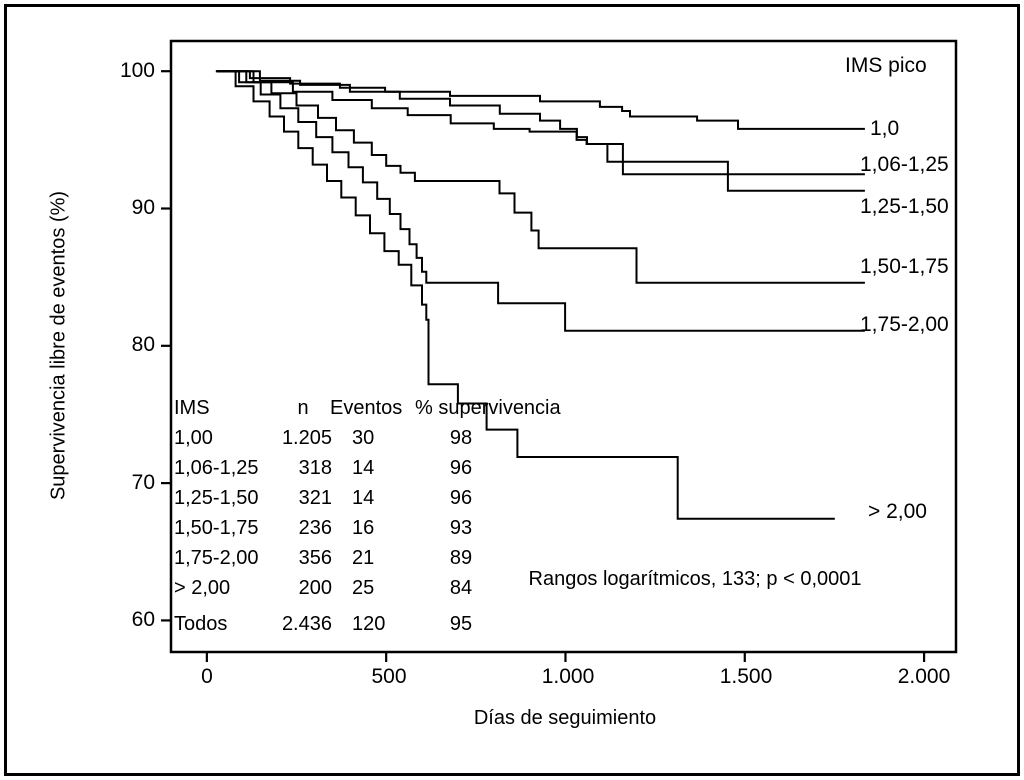  I want to click on x-tick-label-2000: 2.000, so click(924, 676).